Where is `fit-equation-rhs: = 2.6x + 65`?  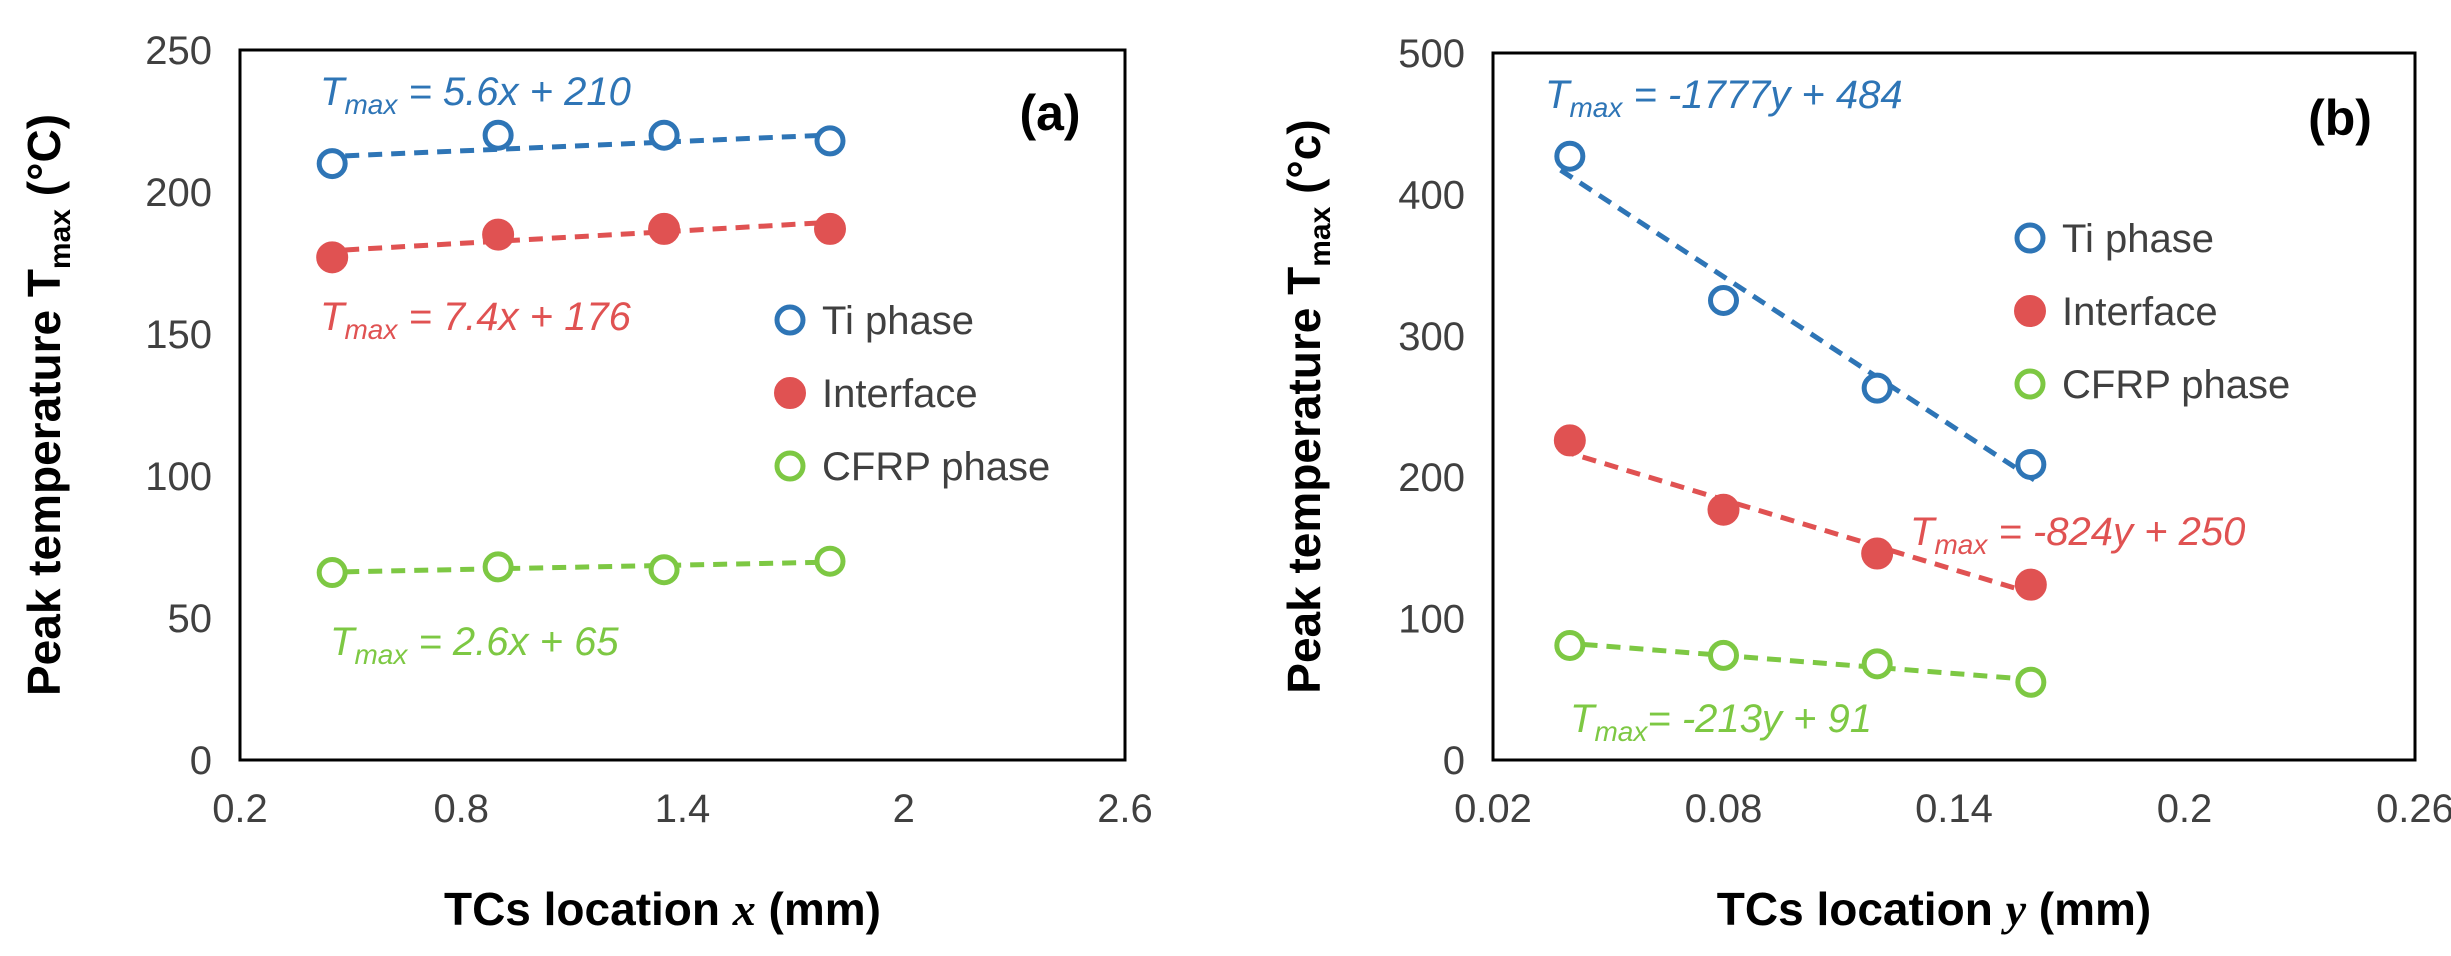
fit-equation-rhs: = 2.6x + 65 is located at coordinates (513, 642).